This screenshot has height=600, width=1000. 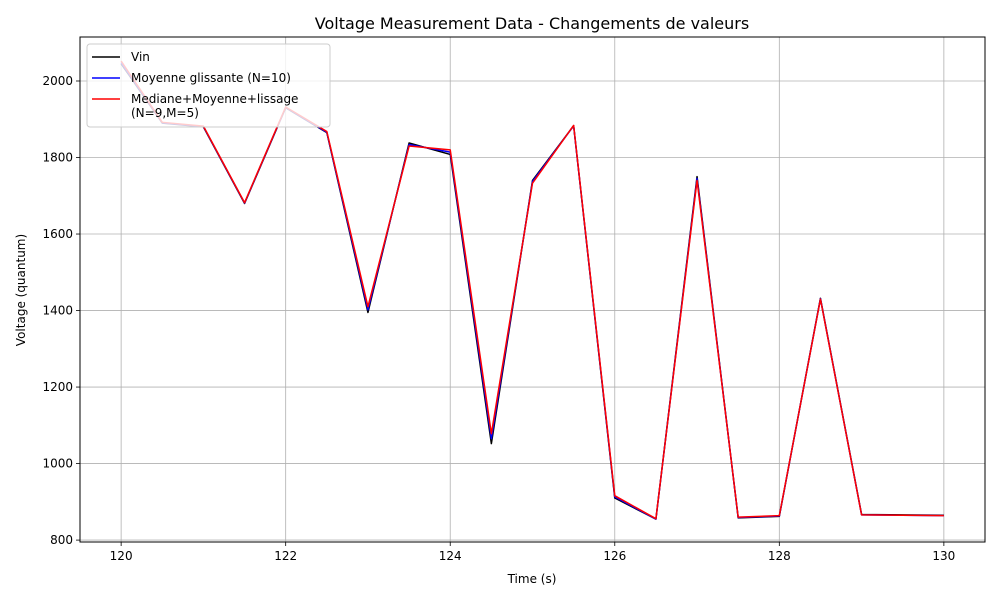 What do you see at coordinates (614, 556) in the screenshot?
I see `x-tick-label: 126` at bounding box center [614, 556].